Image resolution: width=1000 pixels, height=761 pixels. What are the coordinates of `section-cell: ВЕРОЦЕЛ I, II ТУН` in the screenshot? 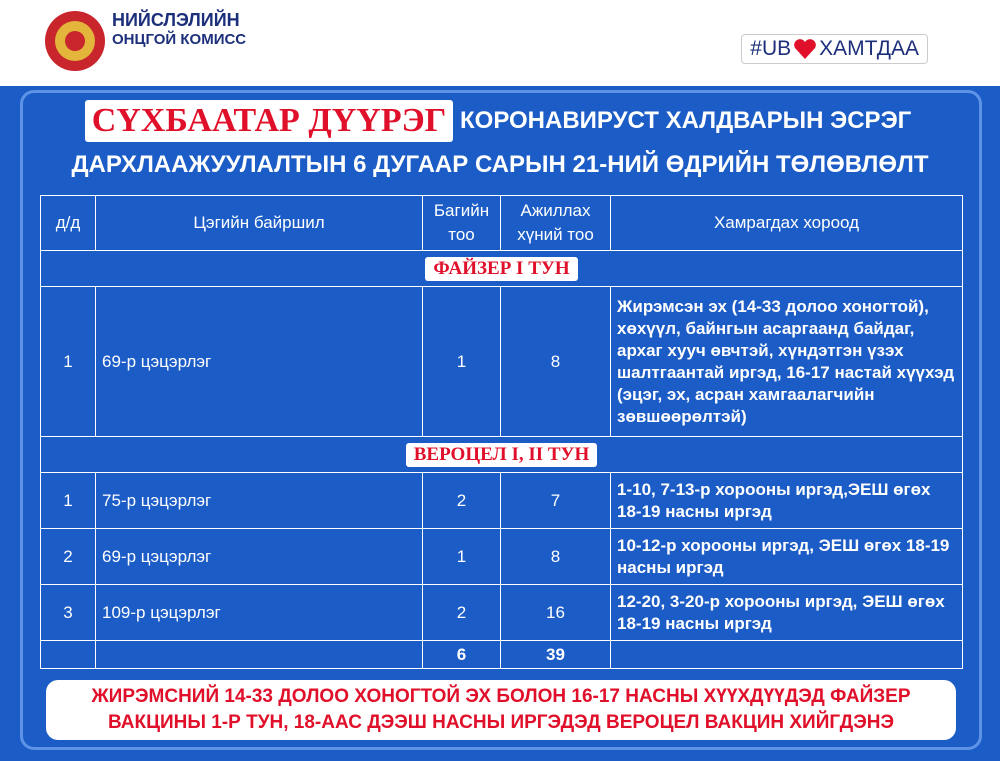 It's located at (501, 454).